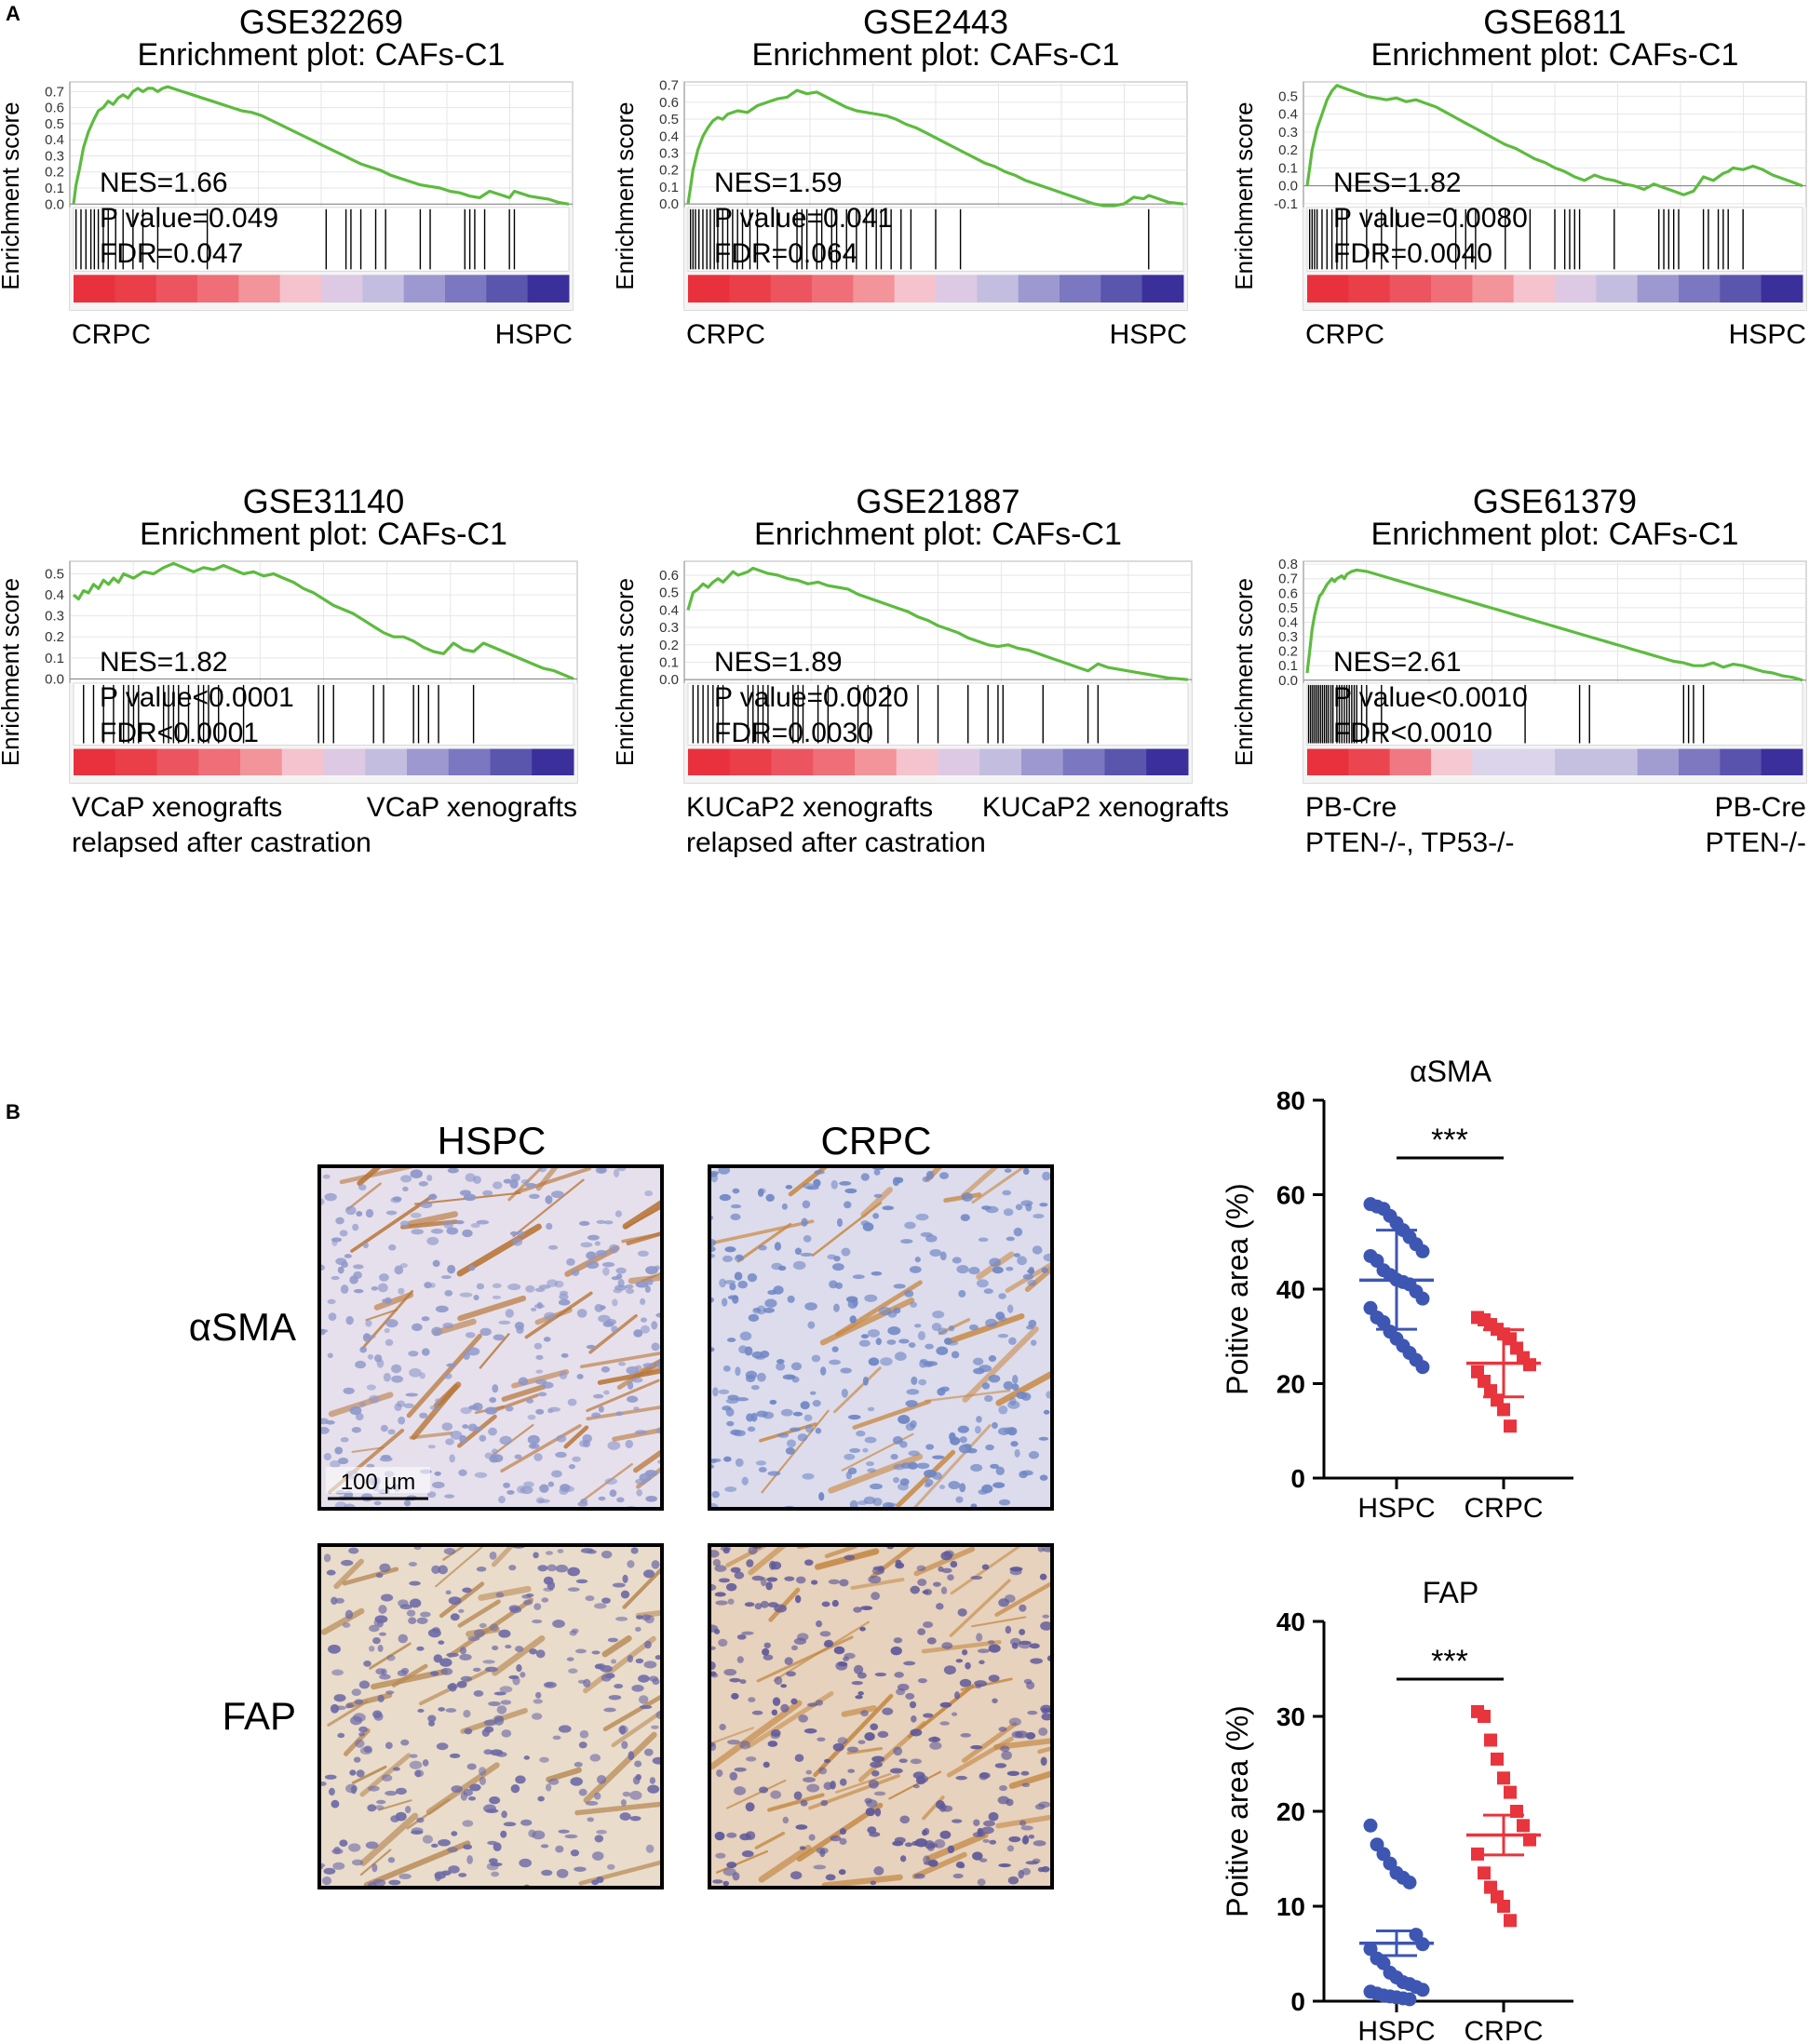 This screenshot has width=1809, height=2044. Describe the element at coordinates (1451, 1071) in the screenshot. I see `dot-plot-title: αSMA` at that location.